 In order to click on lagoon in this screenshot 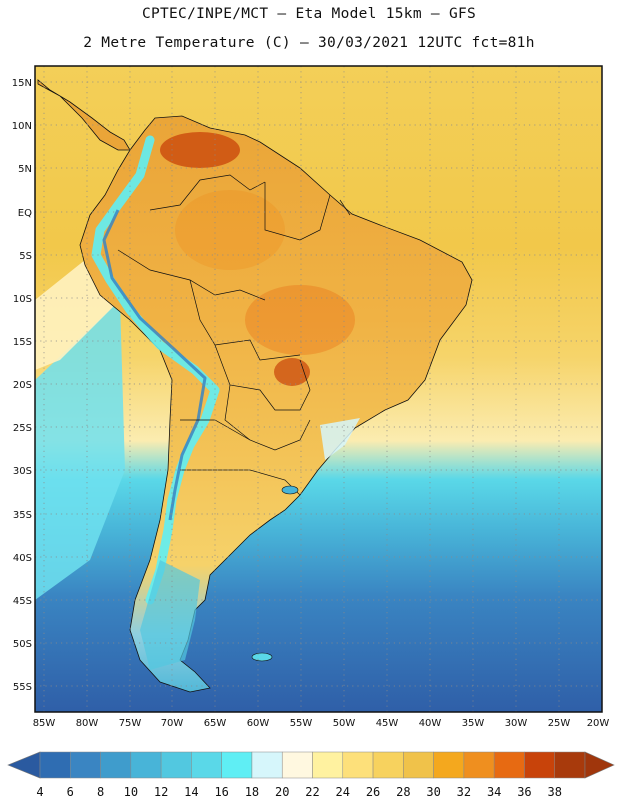, I will do `click(290, 490)`.